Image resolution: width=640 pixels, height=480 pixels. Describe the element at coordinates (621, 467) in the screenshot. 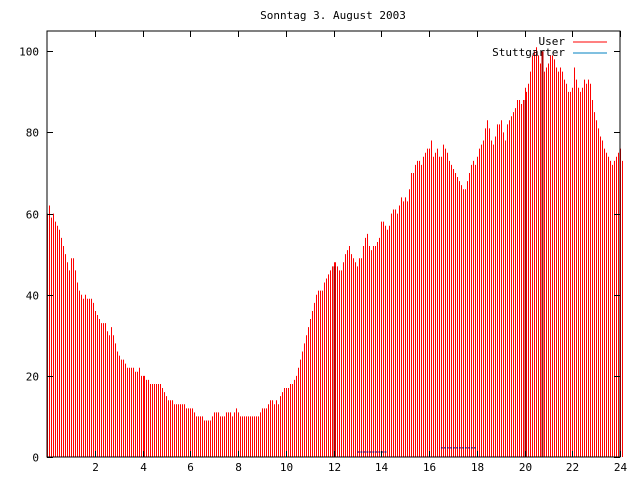

I see `x-tick-label: 24` at that location.